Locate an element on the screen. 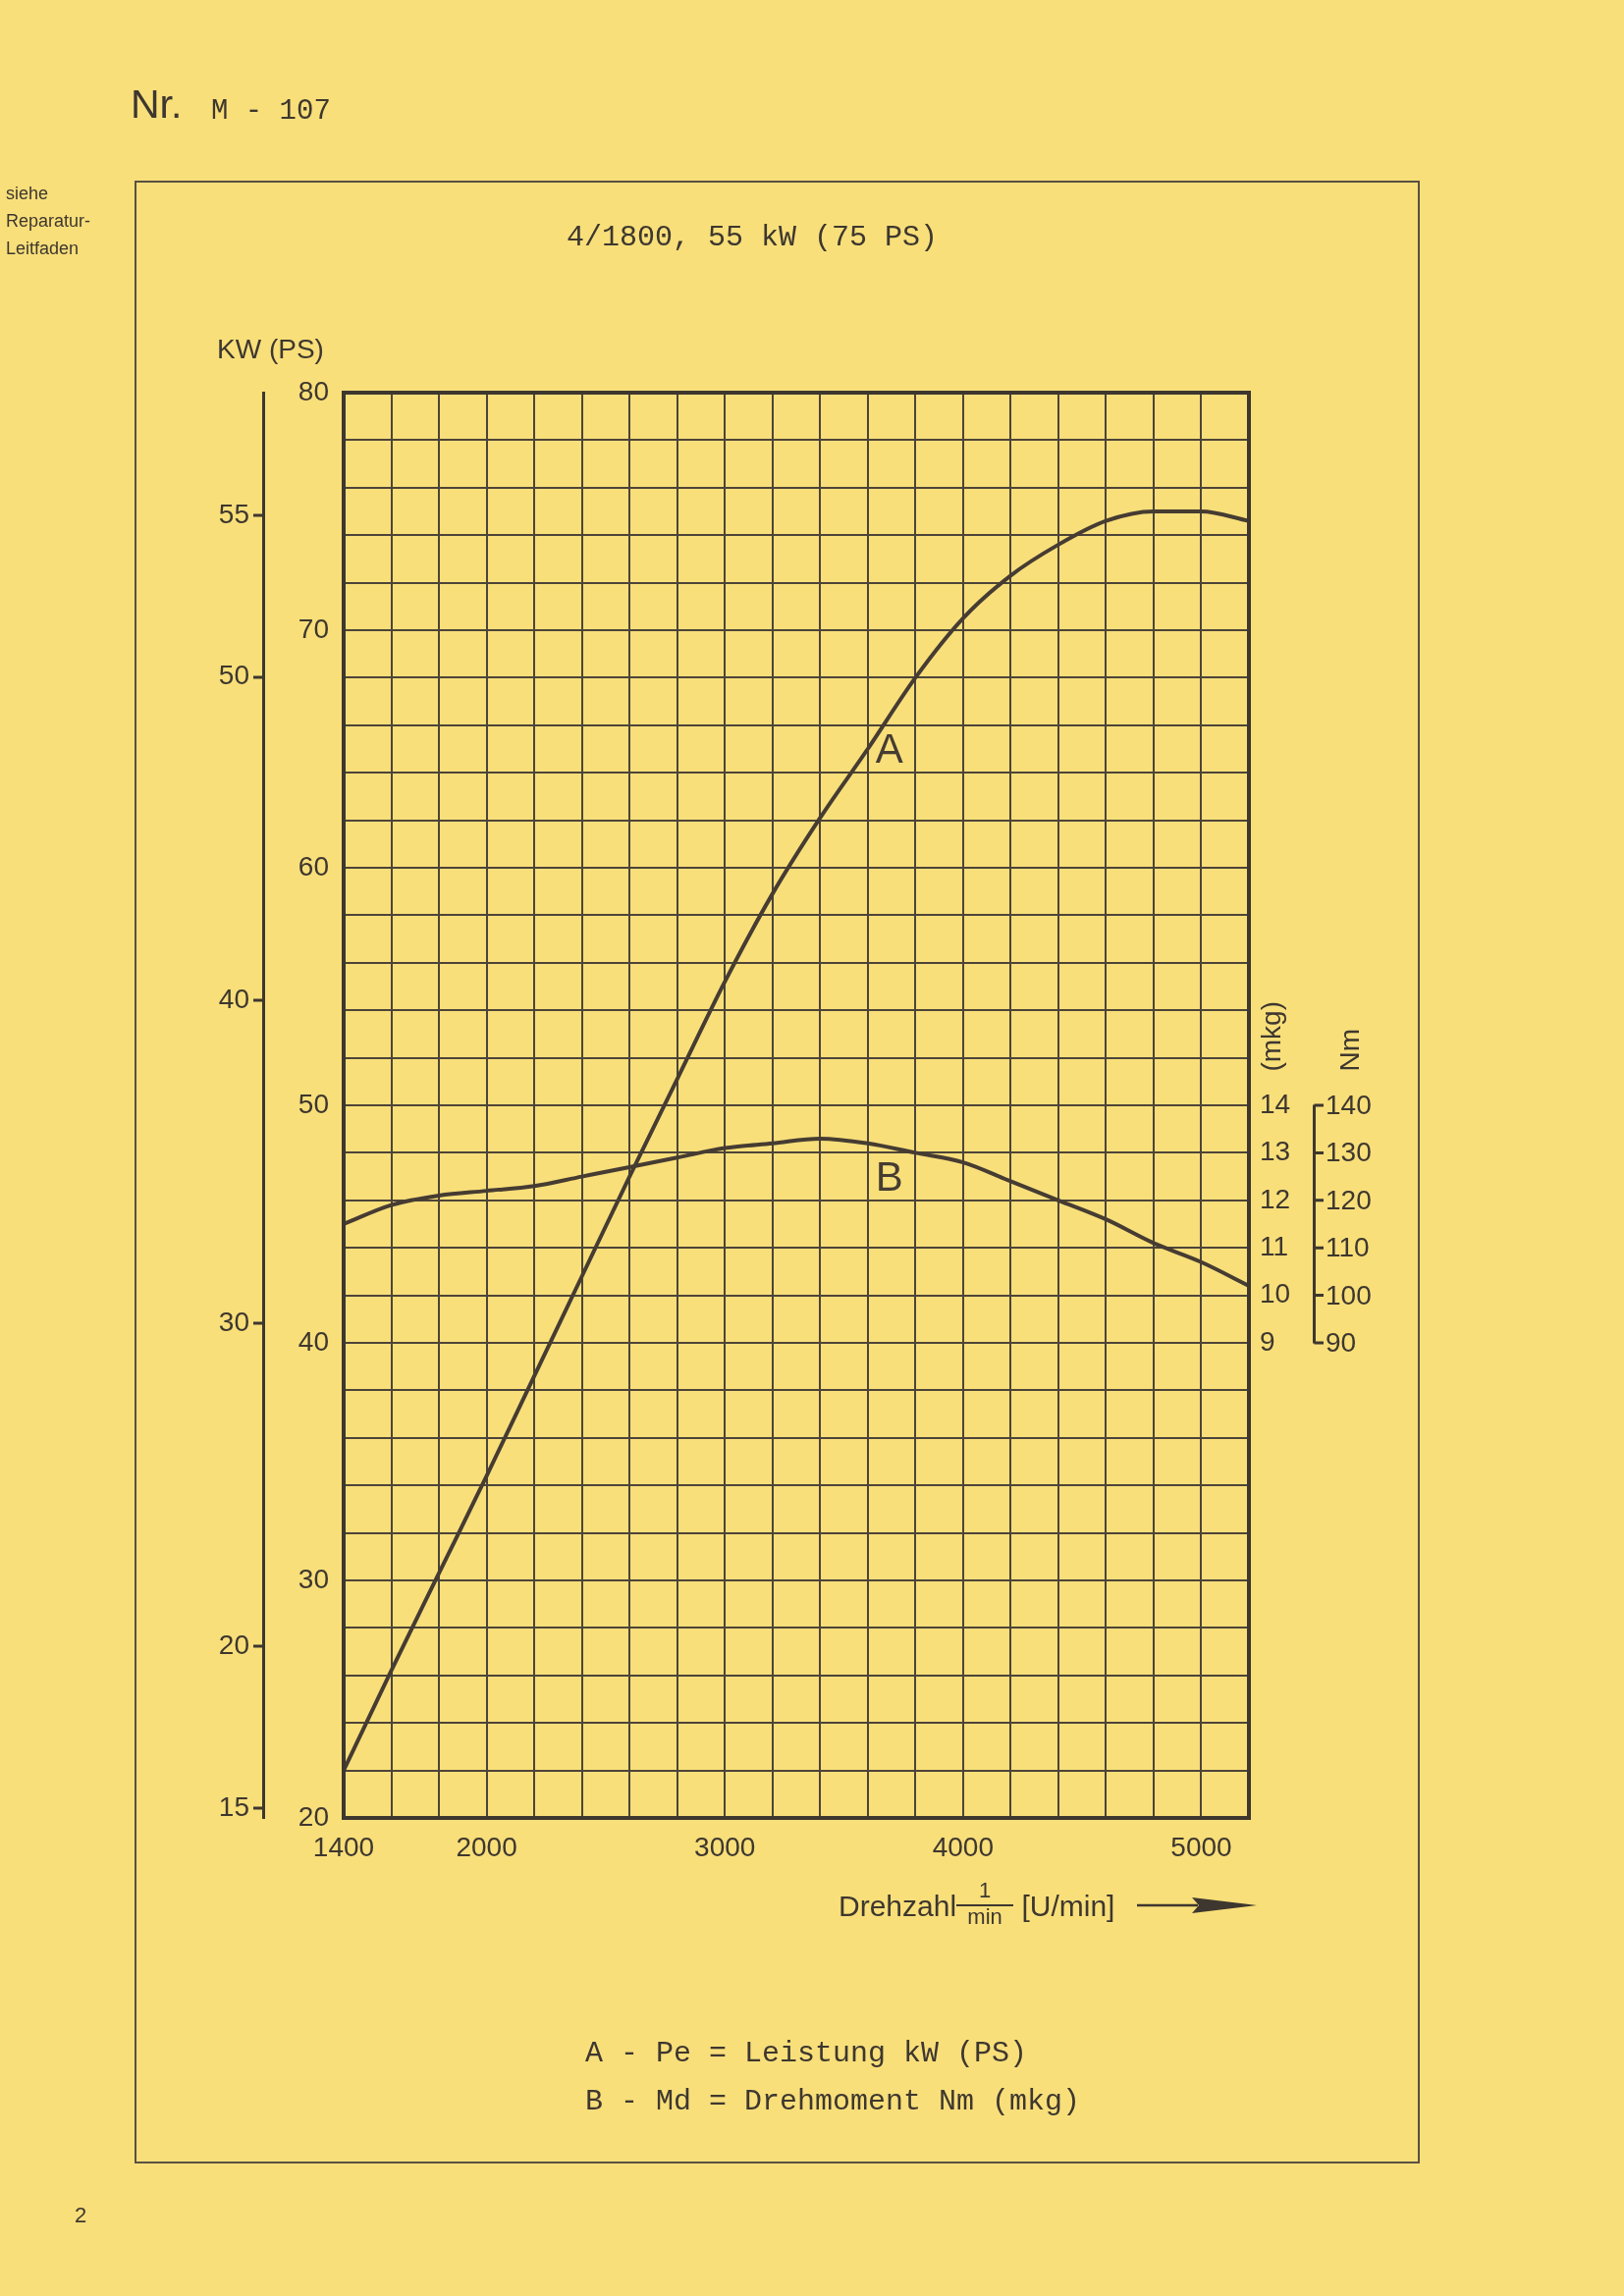 The image size is (1624, 2296). text: 100 is located at coordinates (1349, 1295).